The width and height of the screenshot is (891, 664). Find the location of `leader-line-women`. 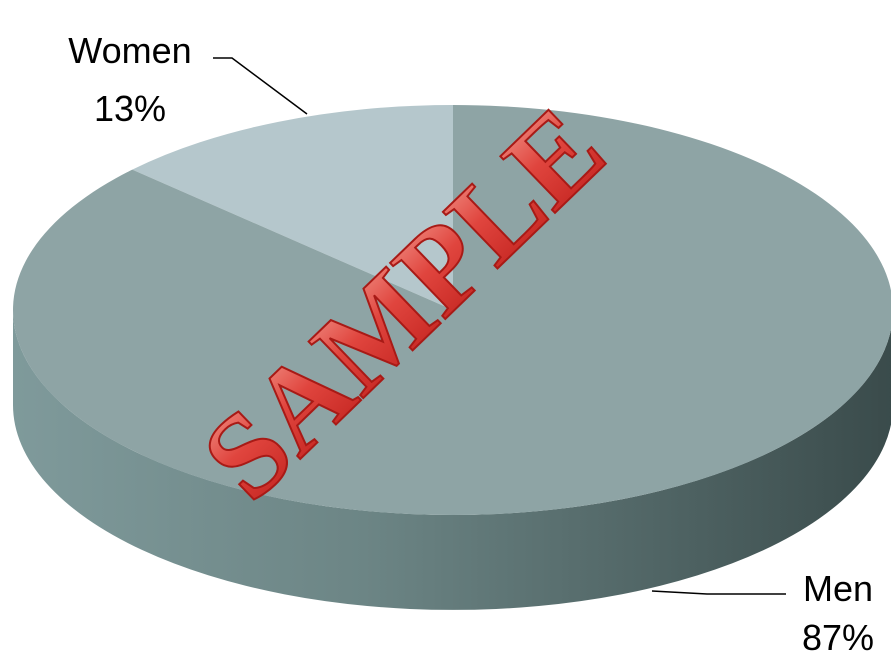

leader-line-women is located at coordinates (260, 86).